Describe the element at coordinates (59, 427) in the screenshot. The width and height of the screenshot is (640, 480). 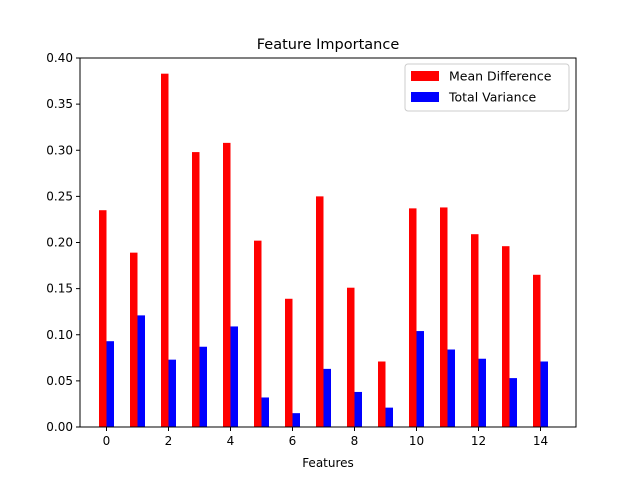
I see `y-tick-label: 0.00` at that location.